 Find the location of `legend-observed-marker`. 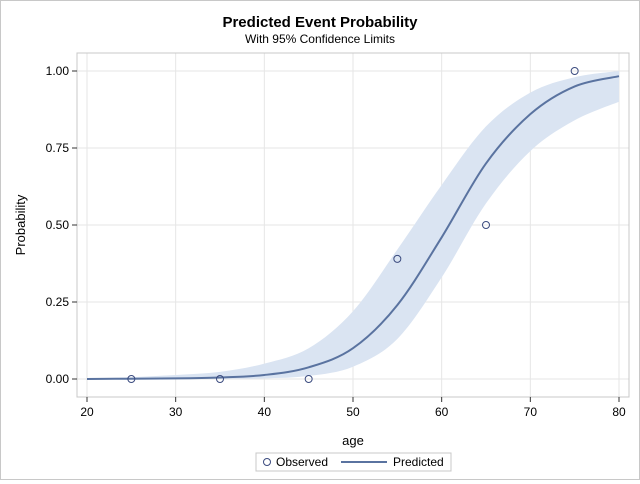

legend-observed-marker is located at coordinates (267, 462).